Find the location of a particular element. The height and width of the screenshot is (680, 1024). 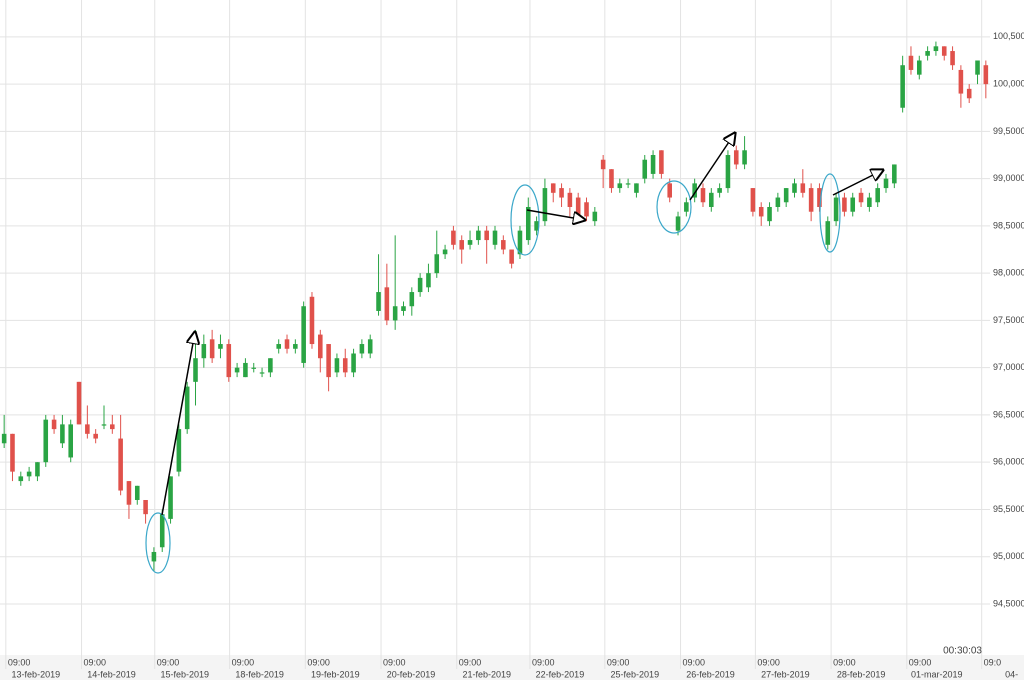

date-label: 26-feb-2019 is located at coordinates (710, 674).